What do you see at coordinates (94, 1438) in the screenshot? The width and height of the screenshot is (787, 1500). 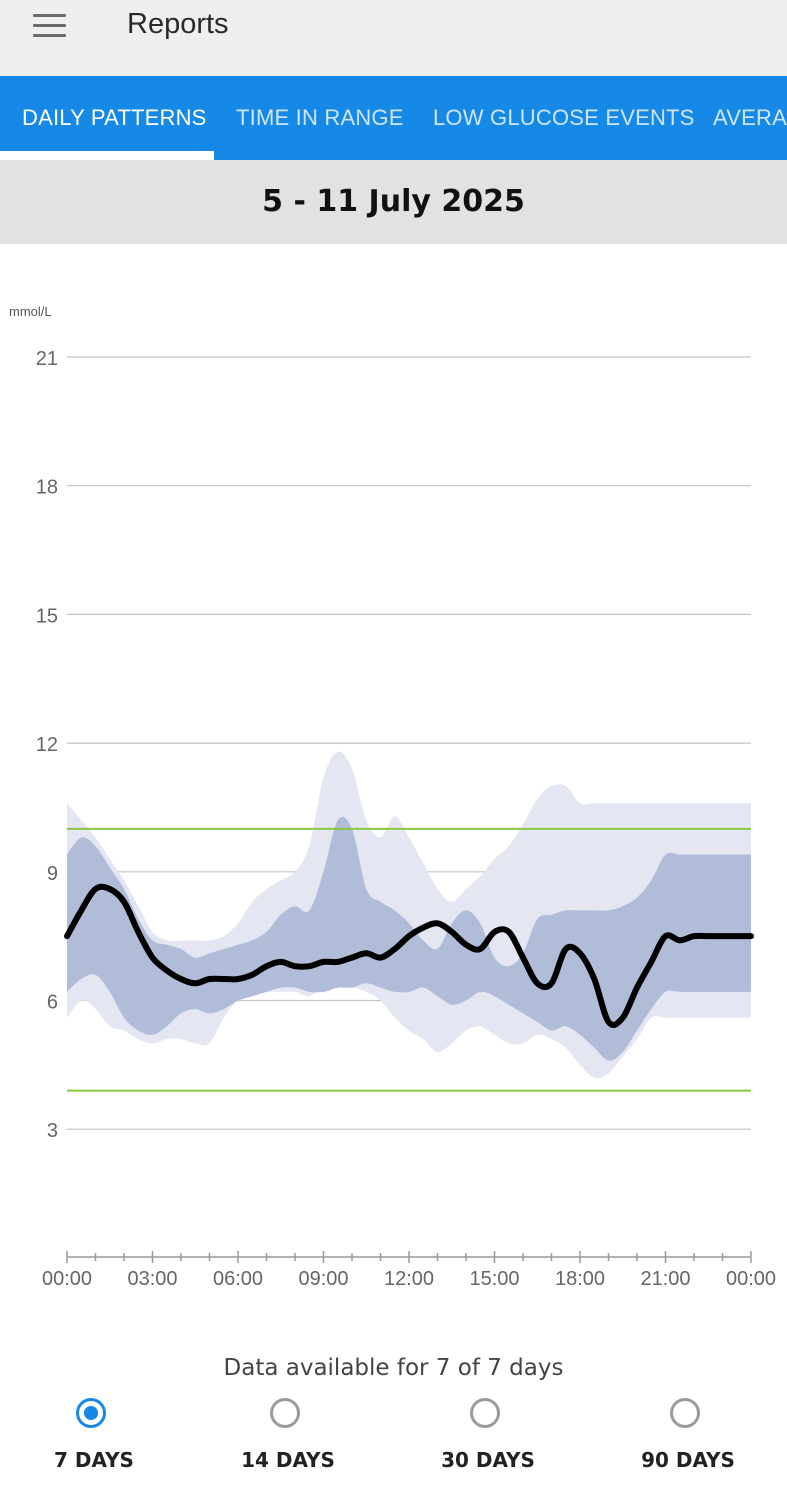 I see `range-option-7-days: 7 DAYS` at bounding box center [94, 1438].